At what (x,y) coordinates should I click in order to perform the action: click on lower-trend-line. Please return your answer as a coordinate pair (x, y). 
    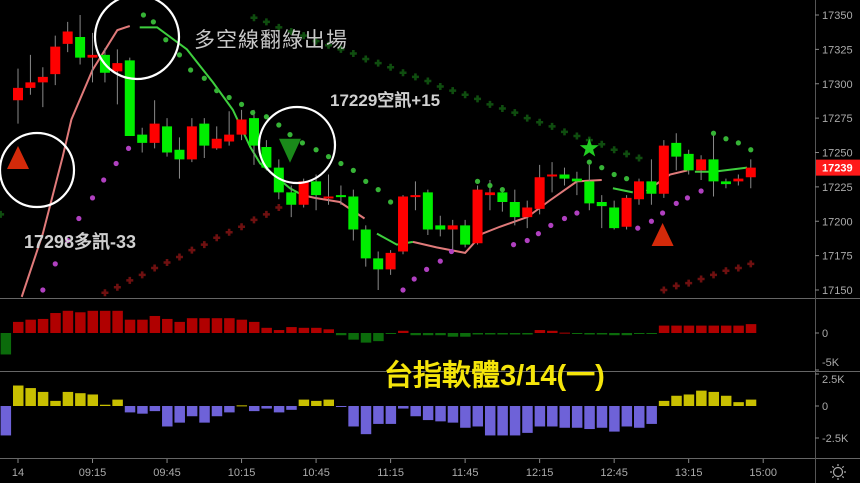
    Looking at the image, I should click on (507, 216).